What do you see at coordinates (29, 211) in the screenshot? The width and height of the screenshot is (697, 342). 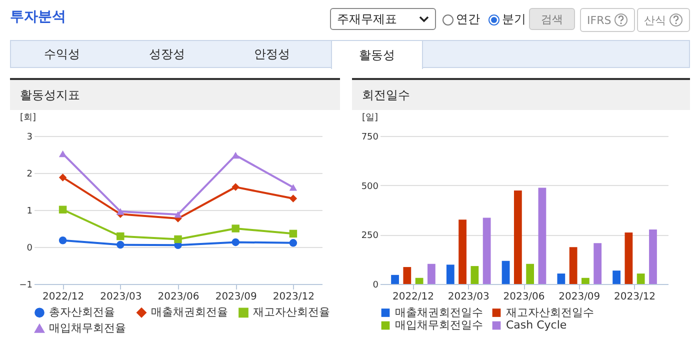 I see `y-tick-label: 1` at bounding box center [29, 211].